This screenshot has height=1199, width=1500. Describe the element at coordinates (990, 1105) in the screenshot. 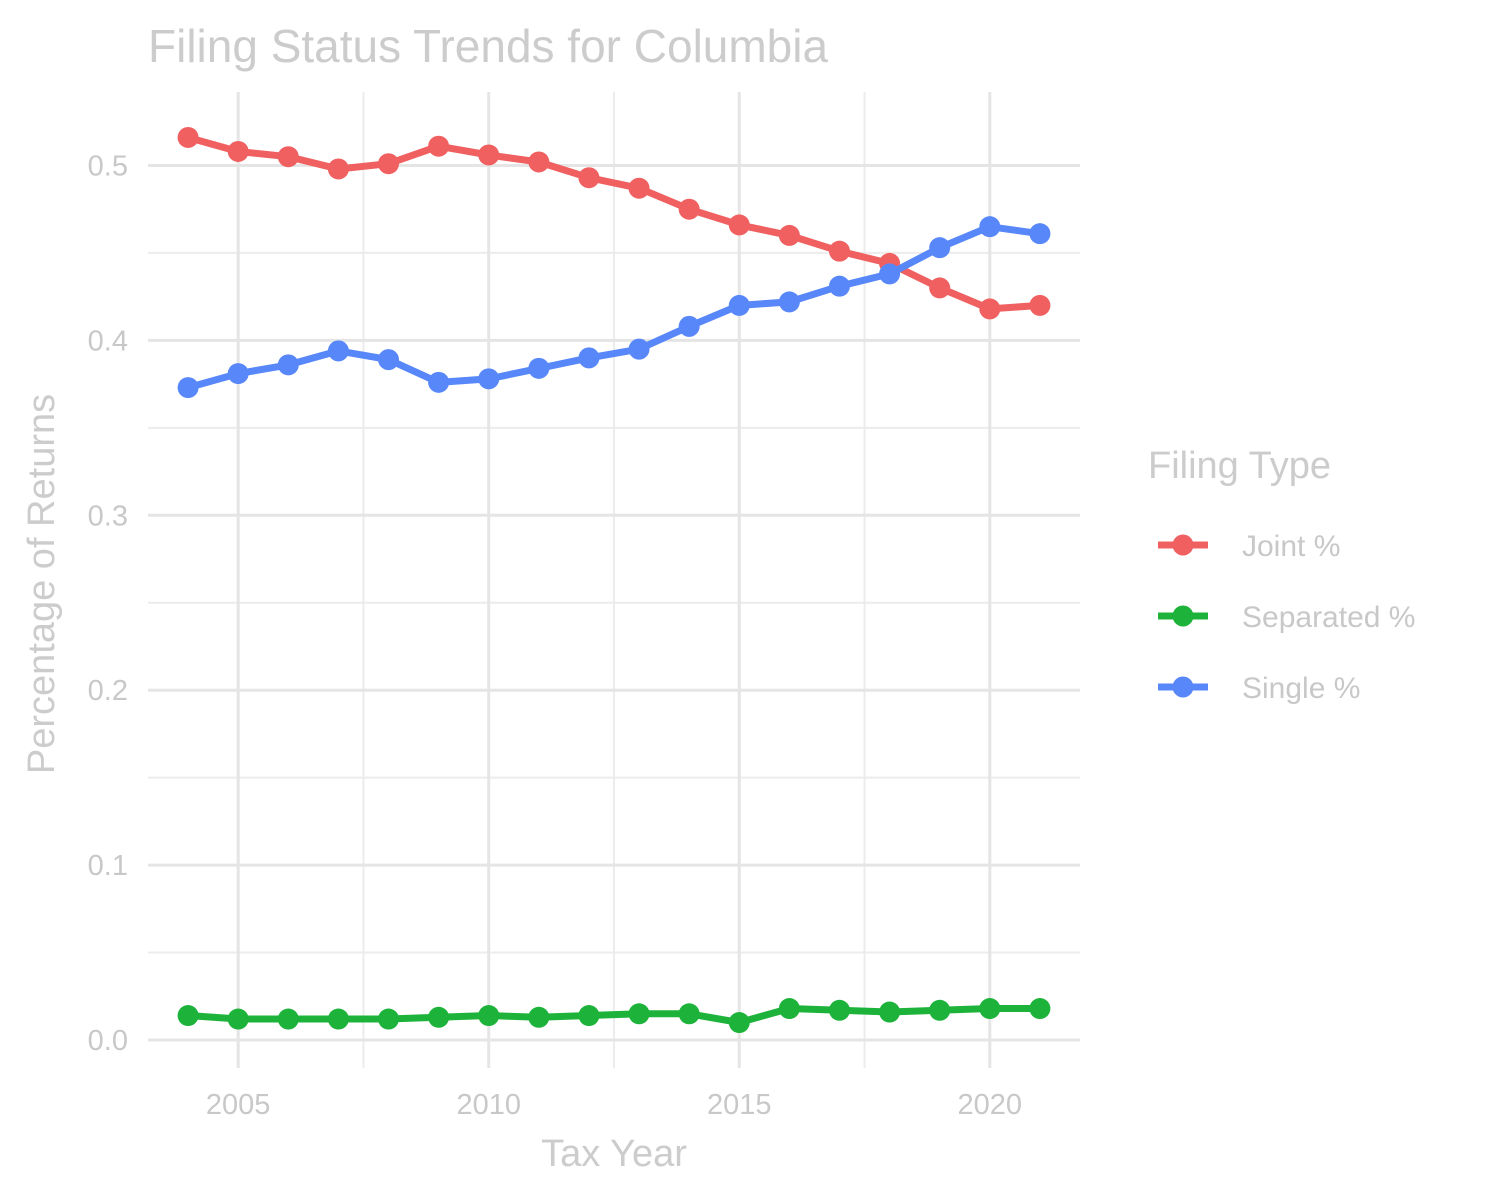

I see `x-tick-label: 2020` at that location.